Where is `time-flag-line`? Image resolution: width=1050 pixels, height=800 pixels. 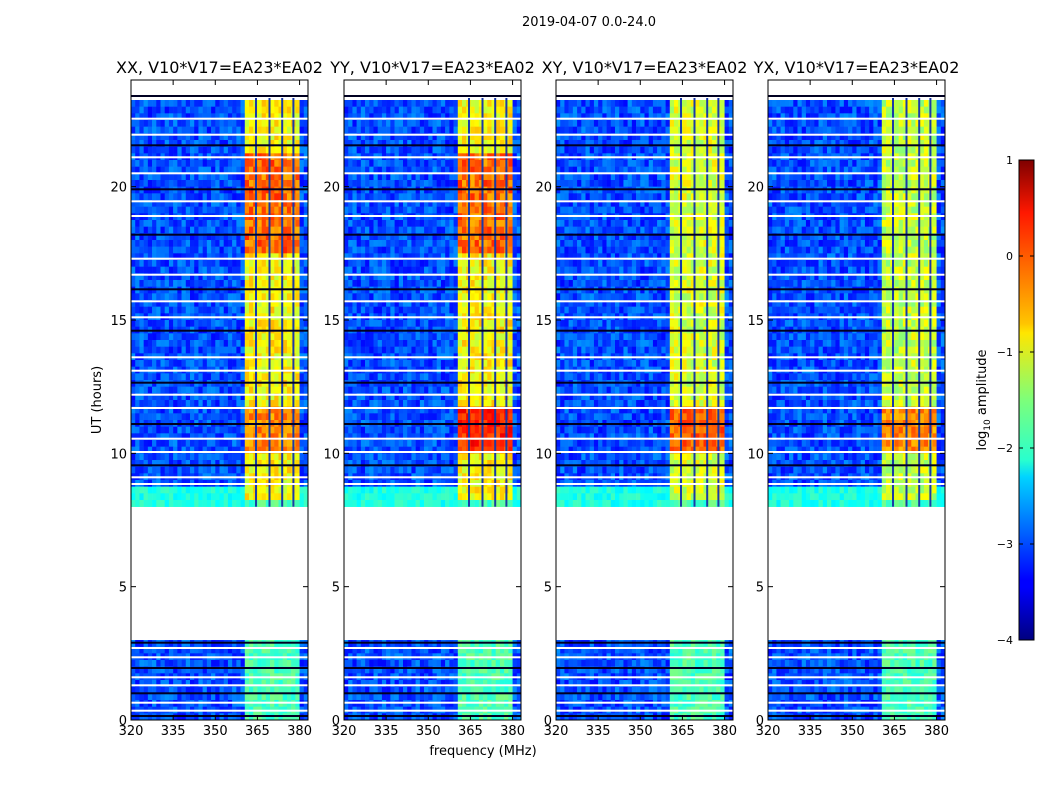
time-flag-line is located at coordinates (219, 357).